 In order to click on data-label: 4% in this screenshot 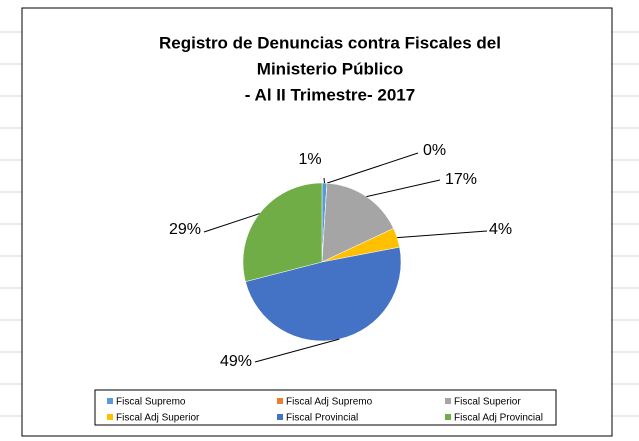, I will do `click(500, 229)`.